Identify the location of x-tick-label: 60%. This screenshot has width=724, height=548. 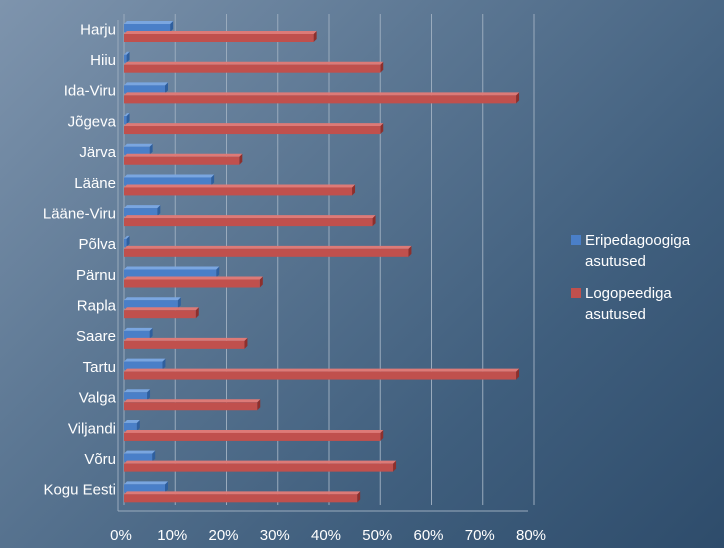
(428, 535).